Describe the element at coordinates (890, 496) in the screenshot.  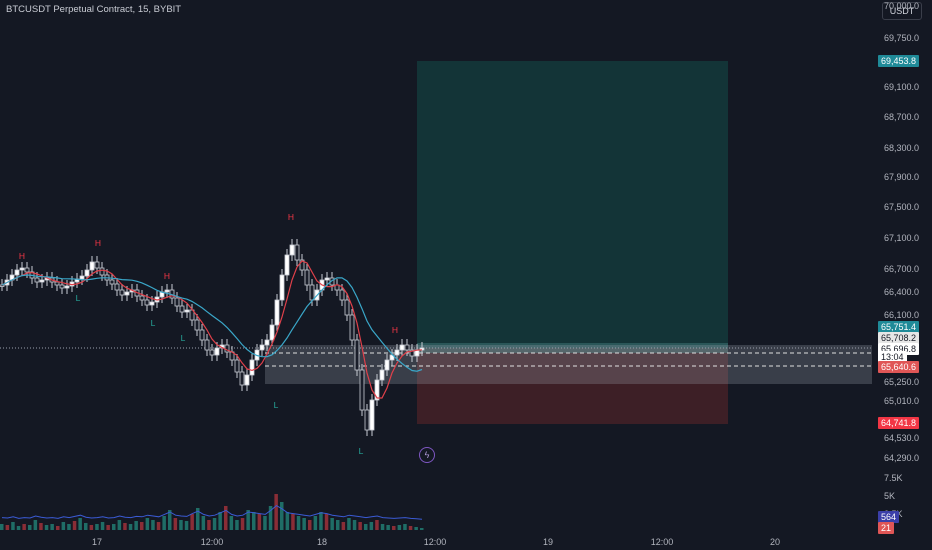
I see `volume-tick: 5K` at that location.